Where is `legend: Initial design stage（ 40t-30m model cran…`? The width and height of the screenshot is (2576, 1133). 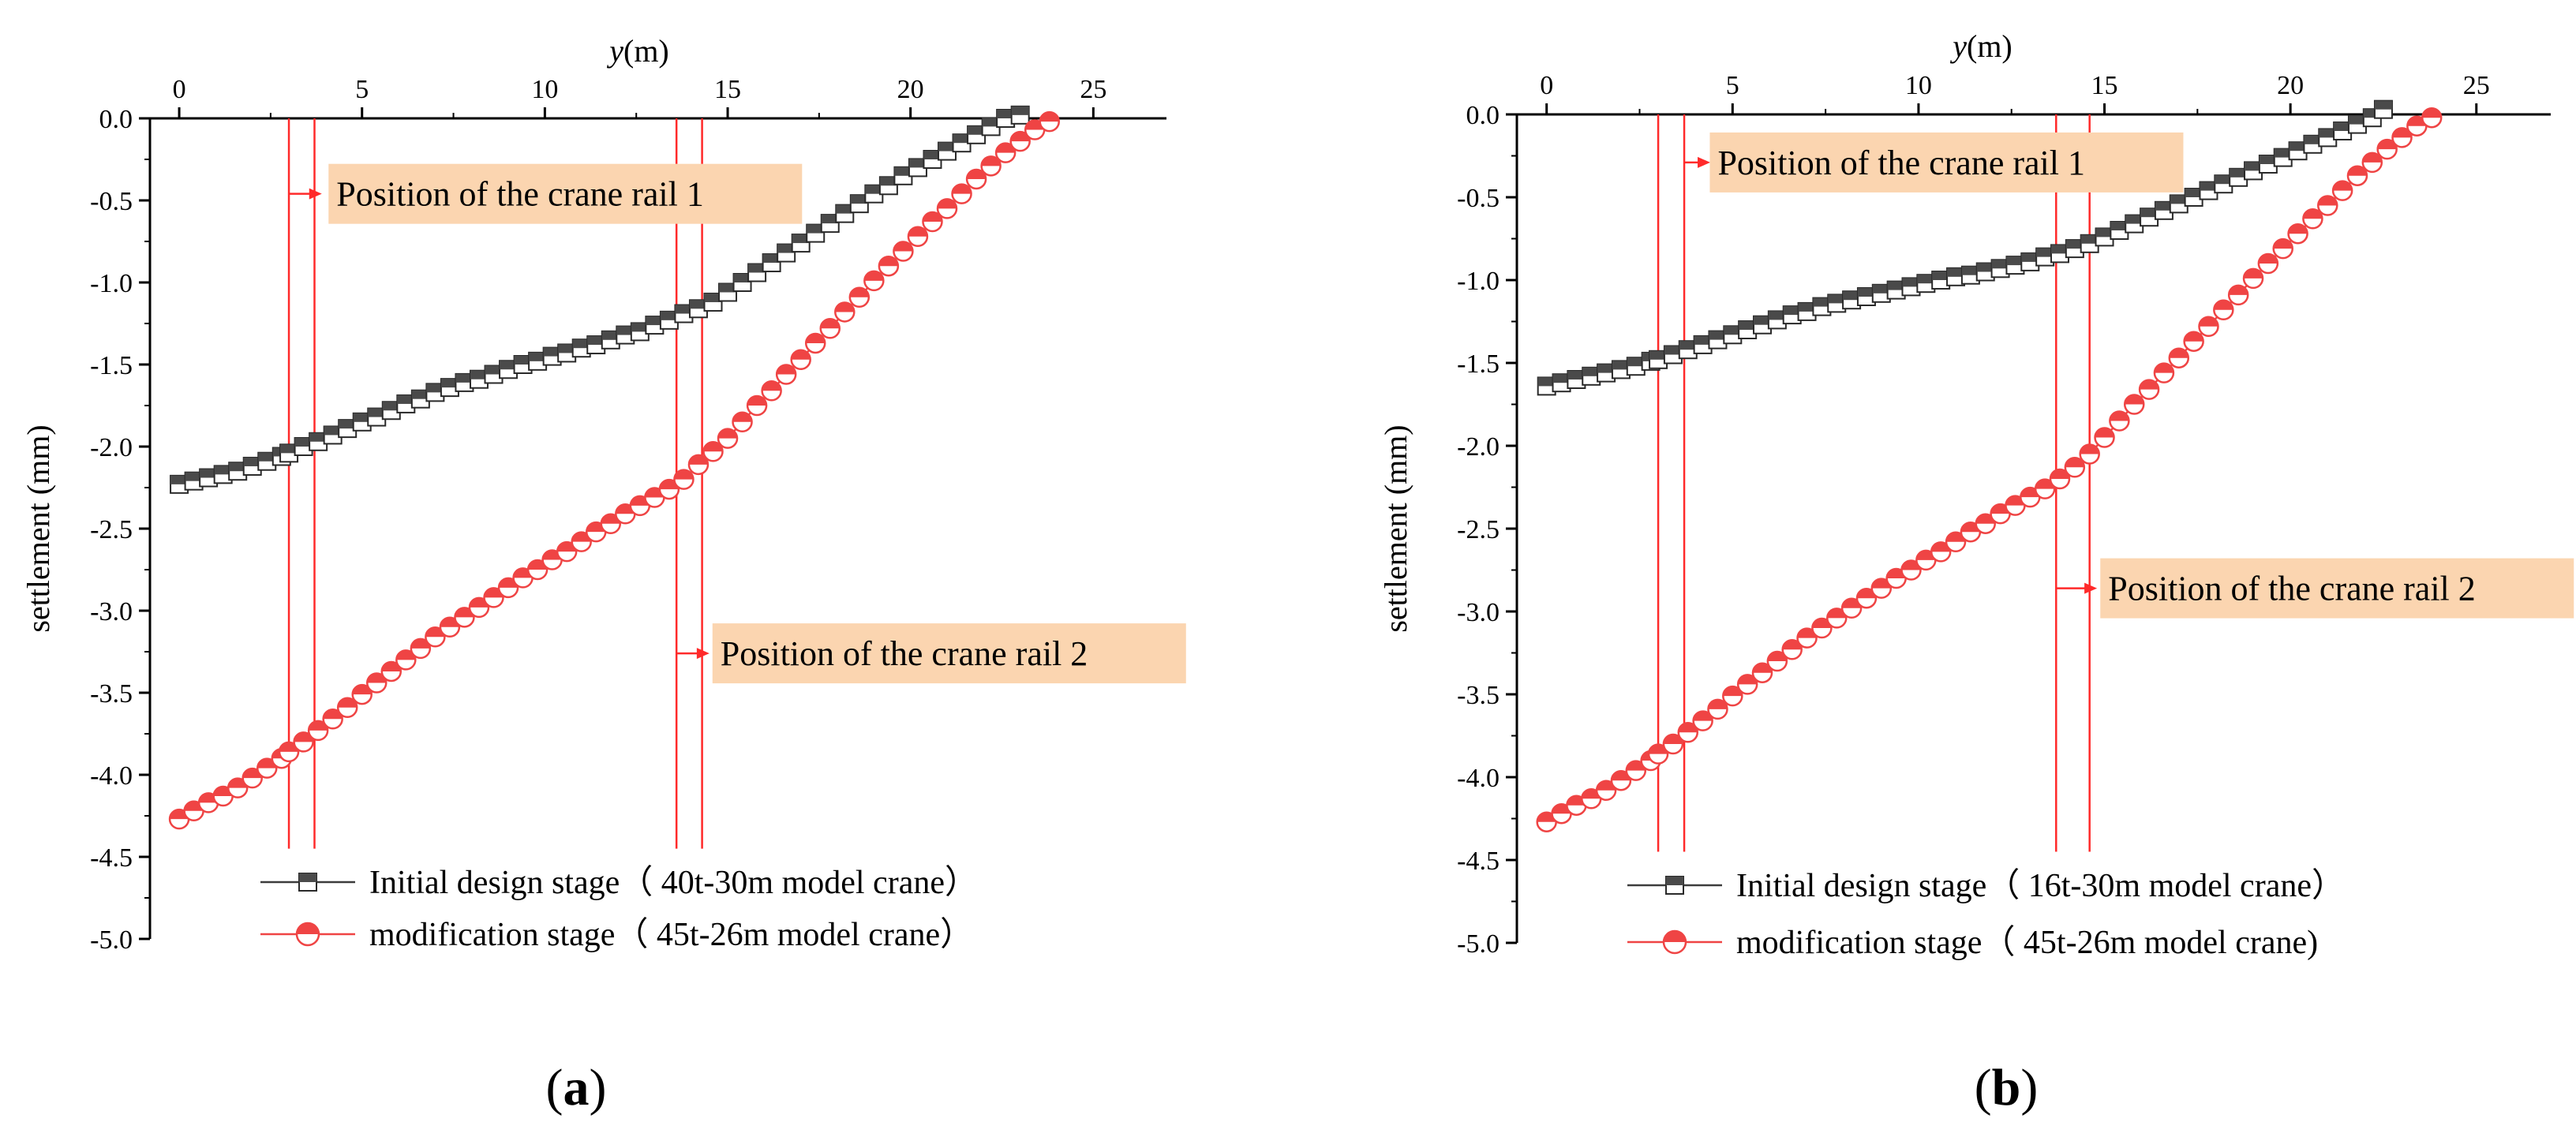 legend: Initial design stage（ 40t-30m model cran… is located at coordinates (619, 909).